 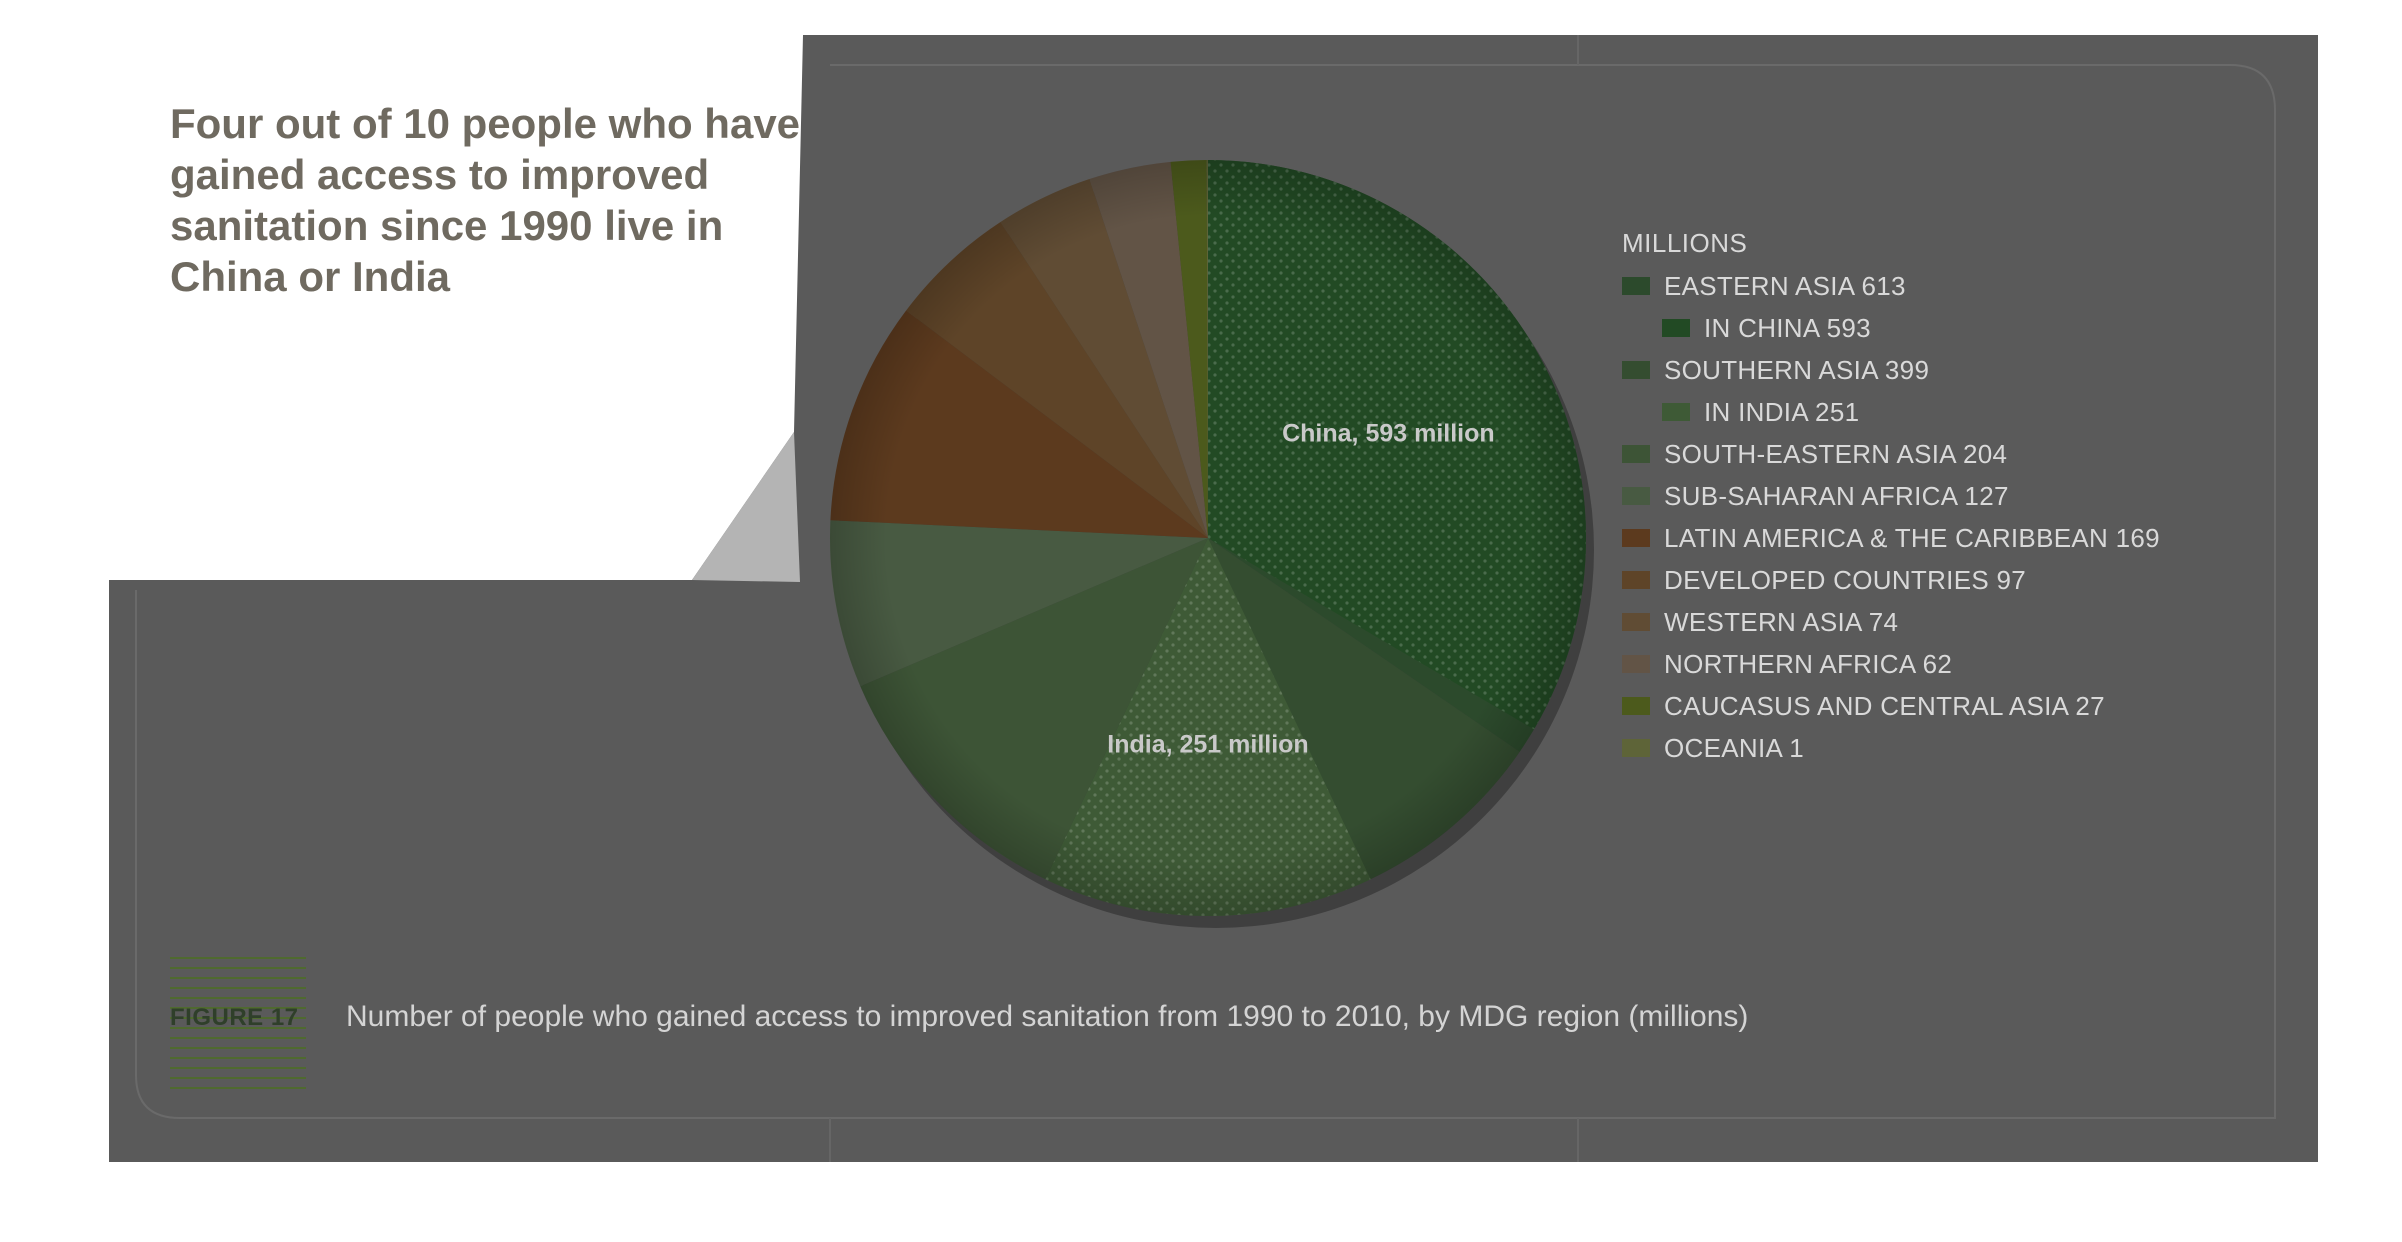 What do you see at coordinates (1891, 748) in the screenshot?
I see `legend-item-oceania: OCEANIA 1` at bounding box center [1891, 748].